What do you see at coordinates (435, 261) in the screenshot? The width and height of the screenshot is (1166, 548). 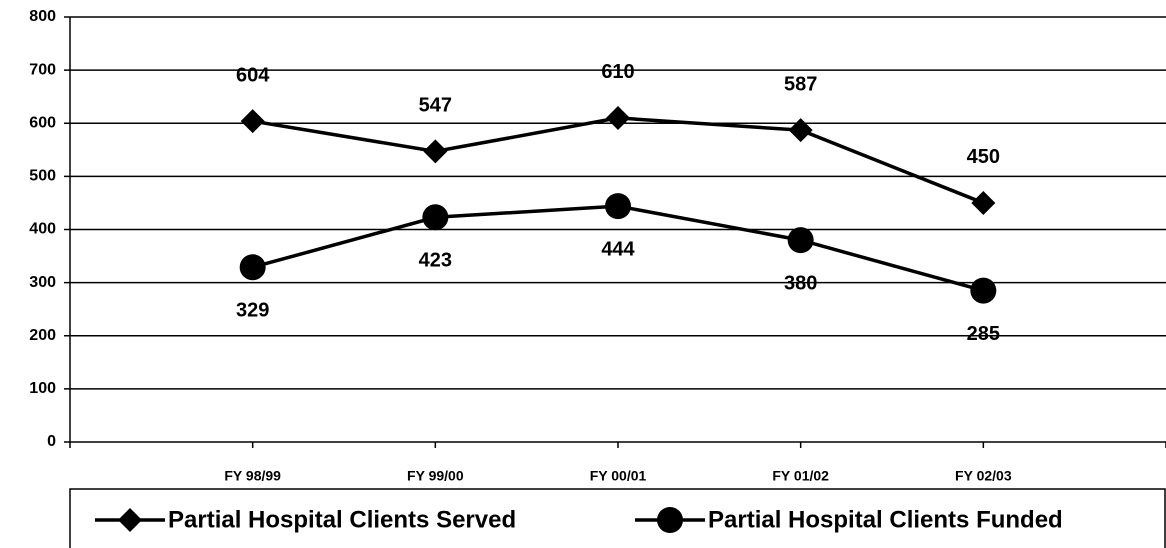 I see `data-label: 423` at bounding box center [435, 261].